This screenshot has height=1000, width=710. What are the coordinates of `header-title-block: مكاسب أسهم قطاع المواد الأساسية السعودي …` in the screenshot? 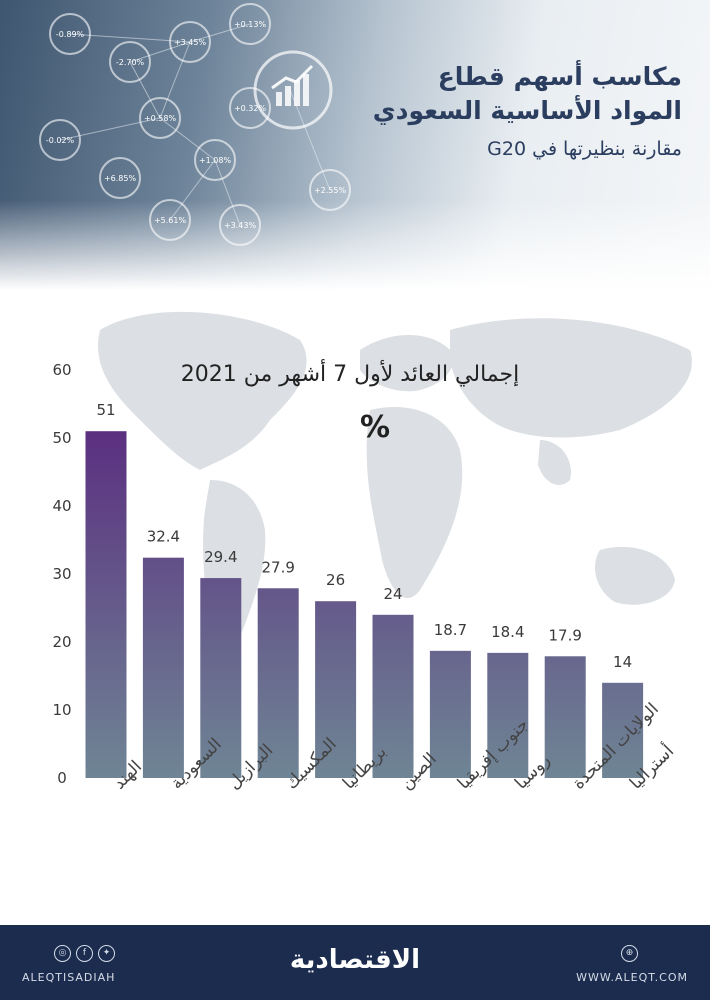 It's located at (492, 113).